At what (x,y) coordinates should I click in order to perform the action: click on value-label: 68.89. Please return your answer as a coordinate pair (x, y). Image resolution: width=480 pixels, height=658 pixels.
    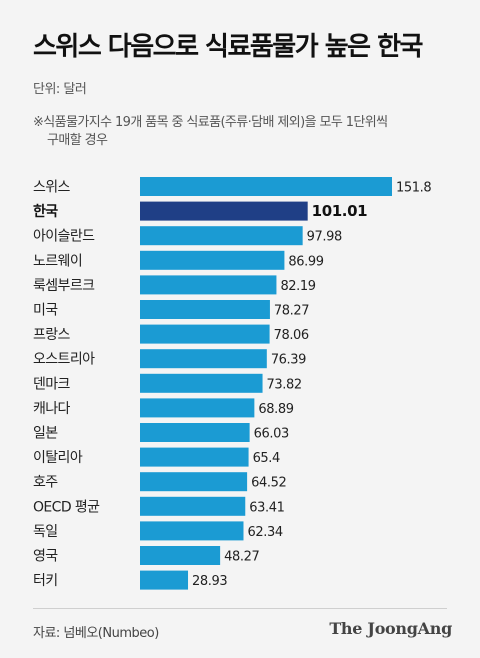
    Looking at the image, I should click on (275, 409).